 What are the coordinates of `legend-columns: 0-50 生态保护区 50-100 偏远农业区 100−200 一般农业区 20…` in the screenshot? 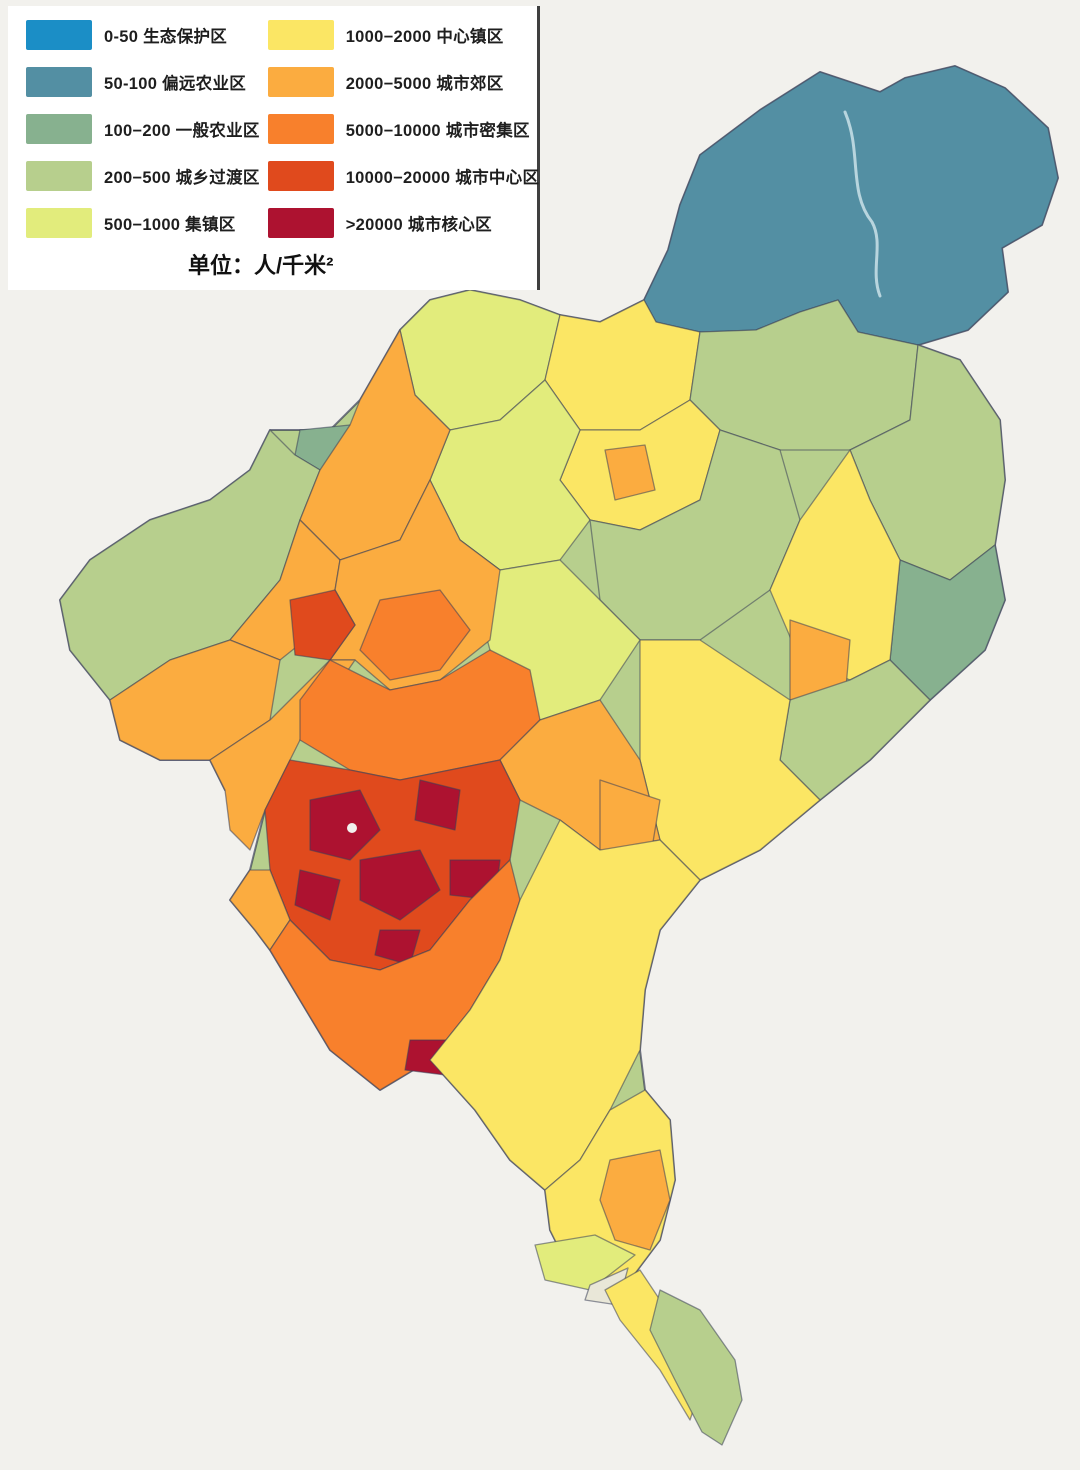 It's located at (282, 129).